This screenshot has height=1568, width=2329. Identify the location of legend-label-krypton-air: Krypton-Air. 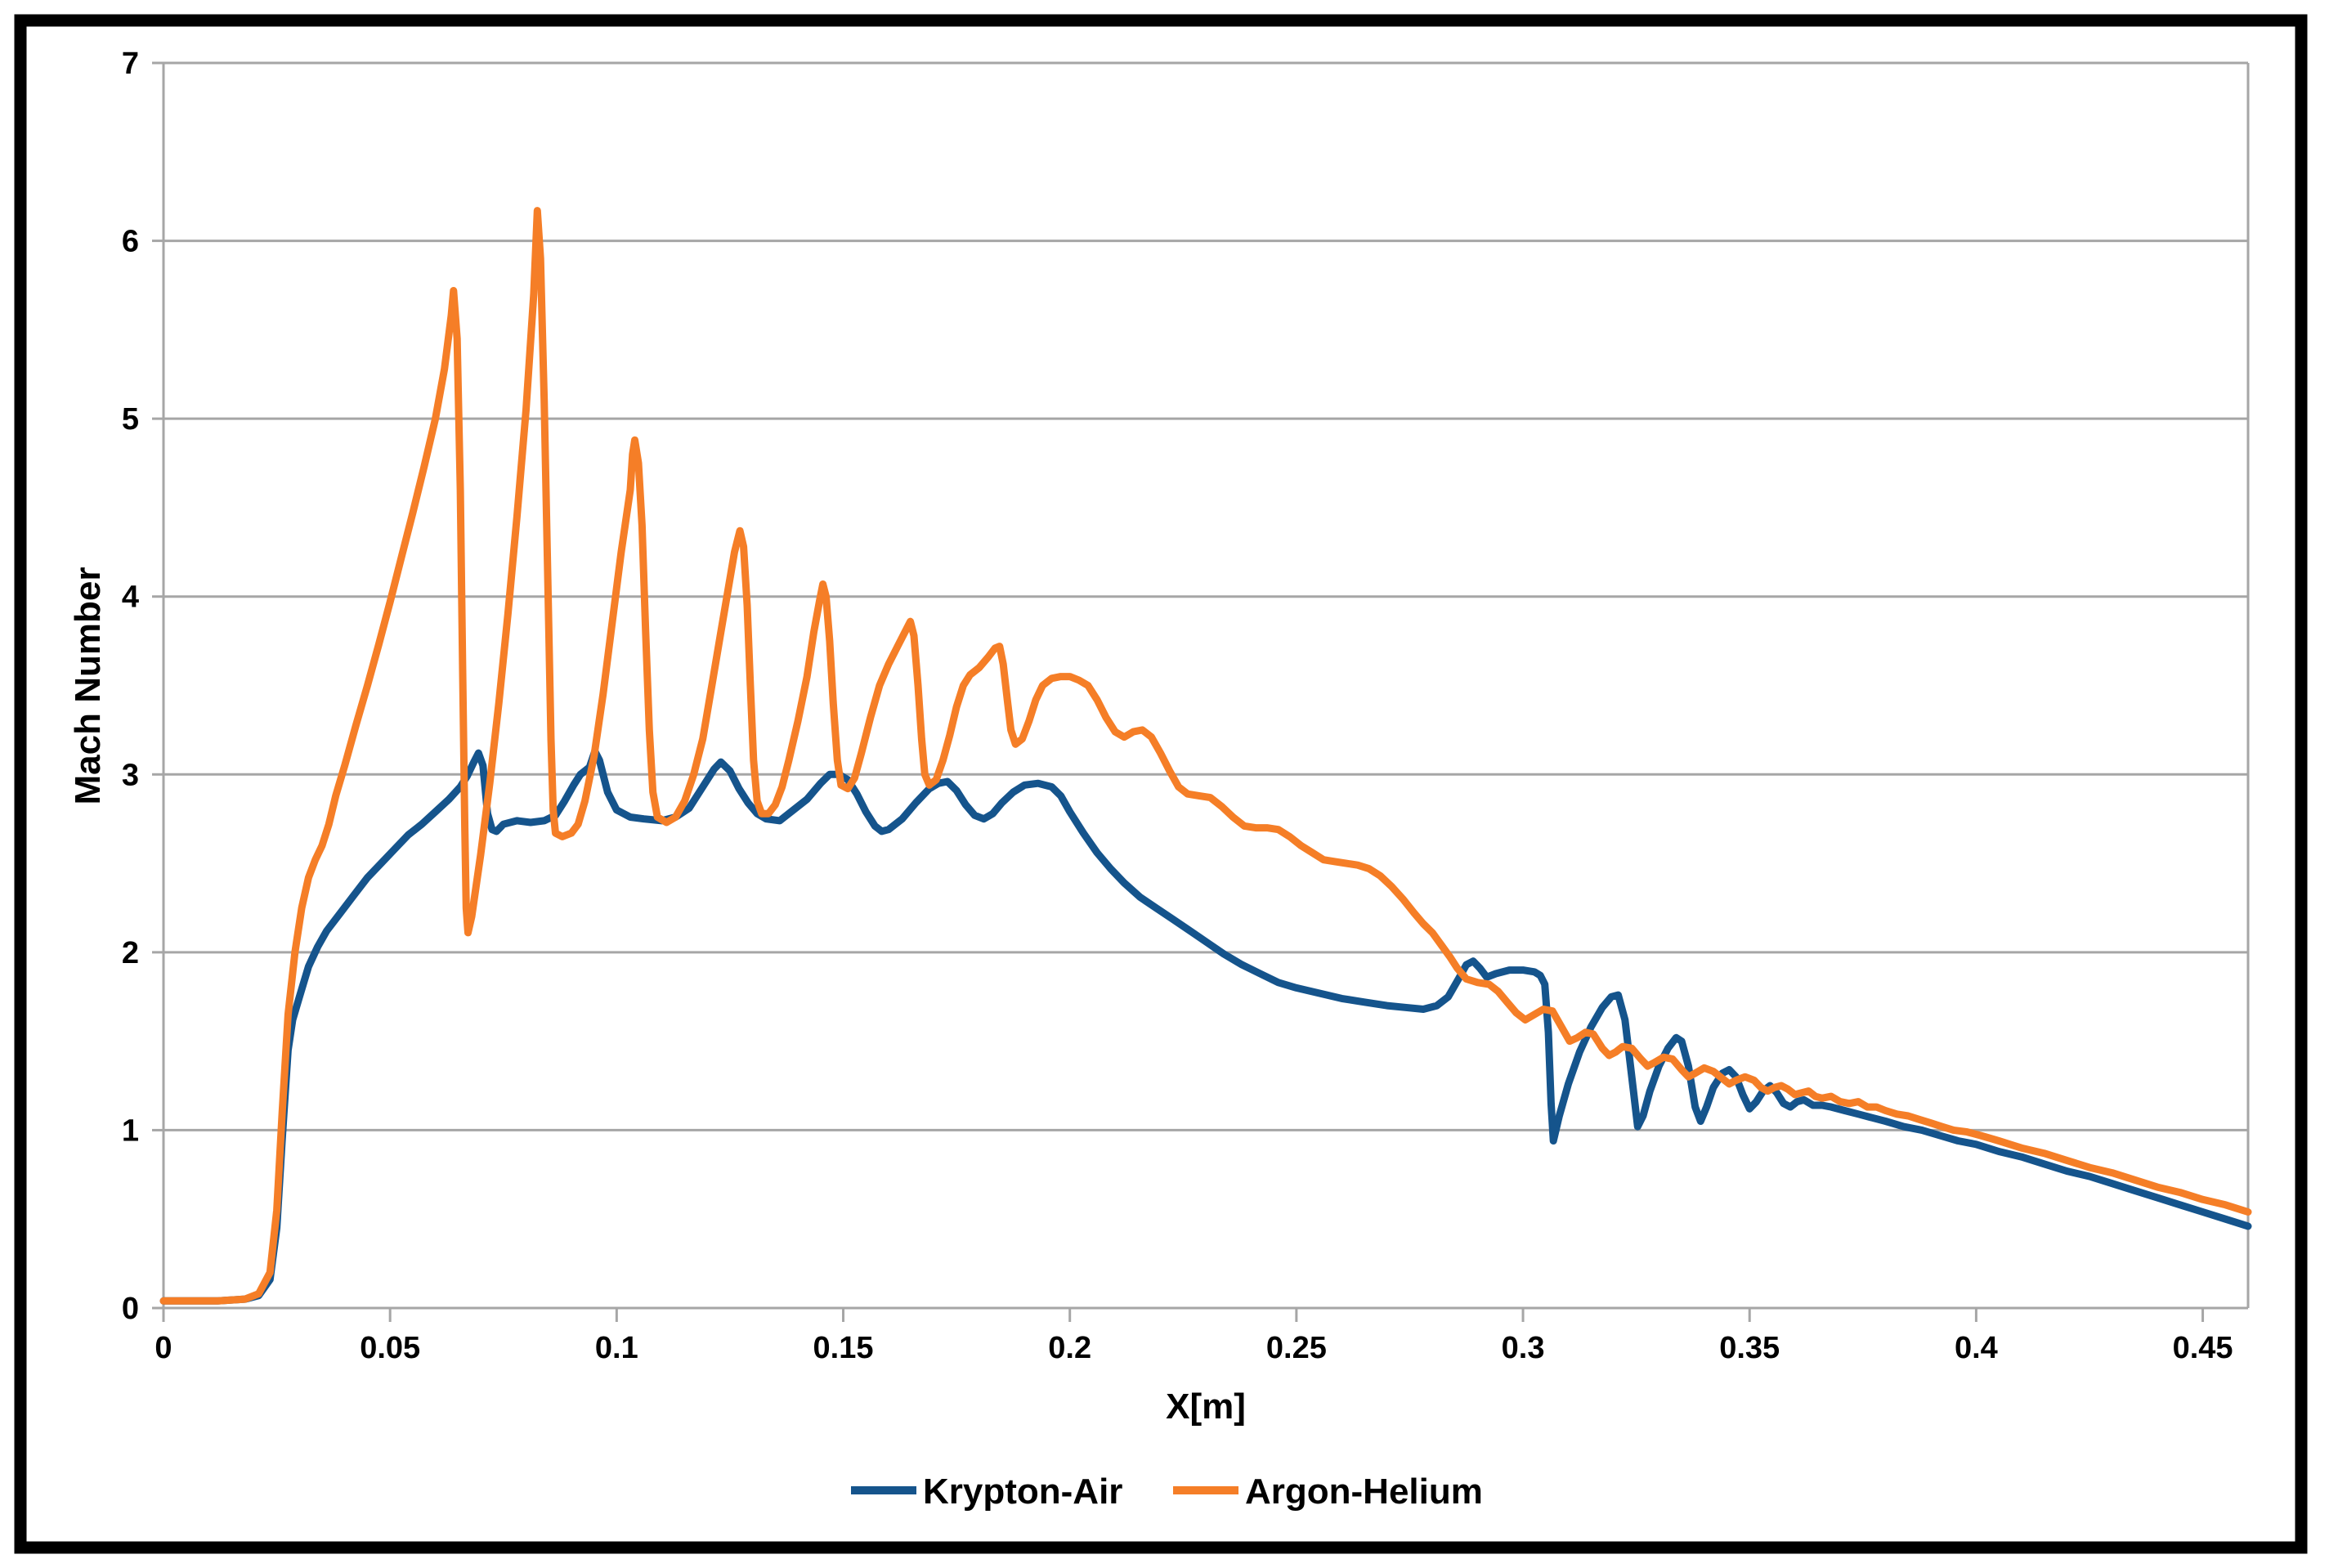
(1022, 1492).